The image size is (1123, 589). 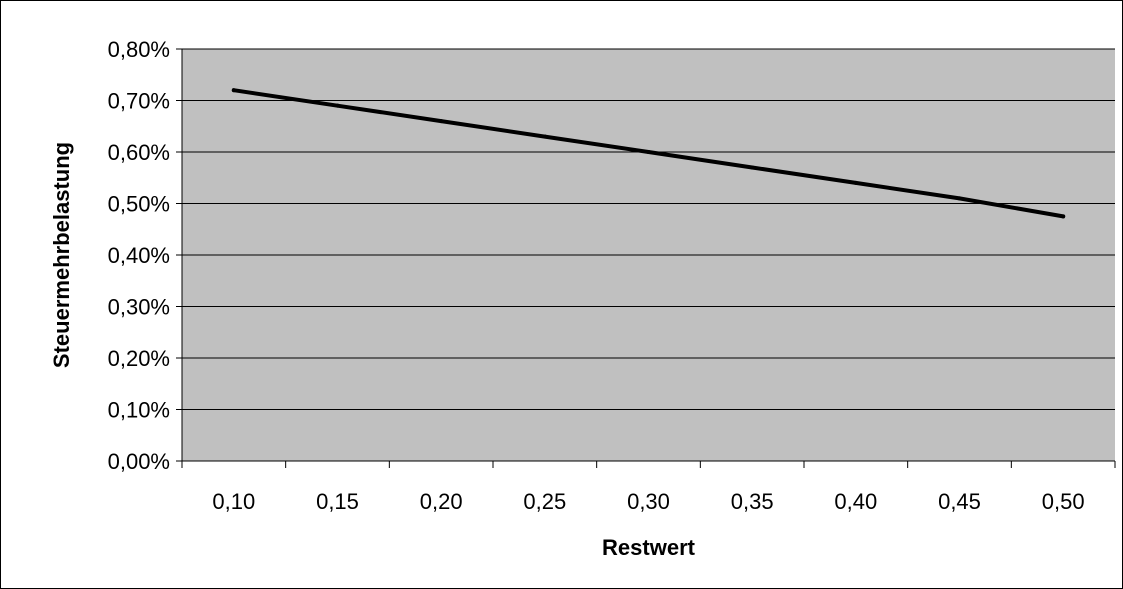 What do you see at coordinates (1063, 501) in the screenshot?
I see `x-tick-label: 0,50` at bounding box center [1063, 501].